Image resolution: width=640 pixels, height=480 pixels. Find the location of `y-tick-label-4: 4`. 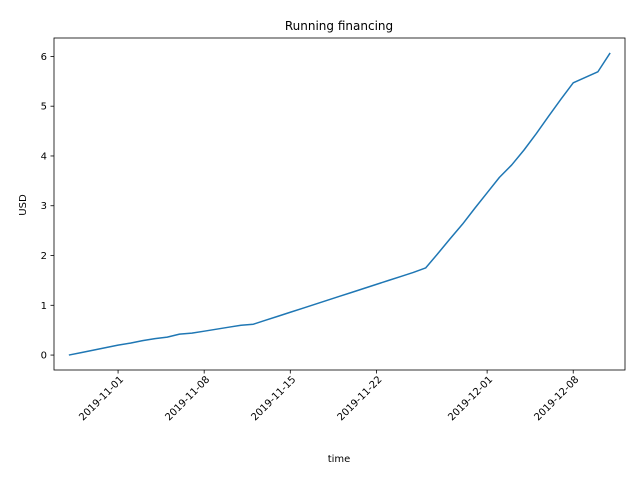

y-tick-label-4: 4 is located at coordinates (44, 156).